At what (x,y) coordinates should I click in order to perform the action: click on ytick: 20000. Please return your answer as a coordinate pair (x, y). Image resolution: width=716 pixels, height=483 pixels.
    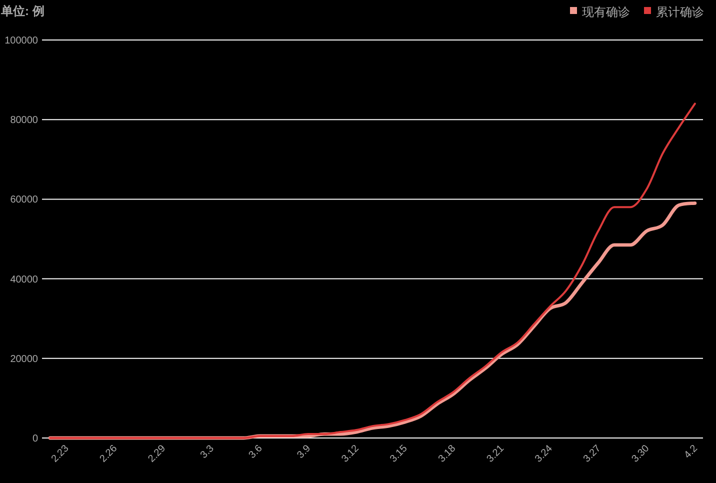
    Looking at the image, I should click on (24, 359).